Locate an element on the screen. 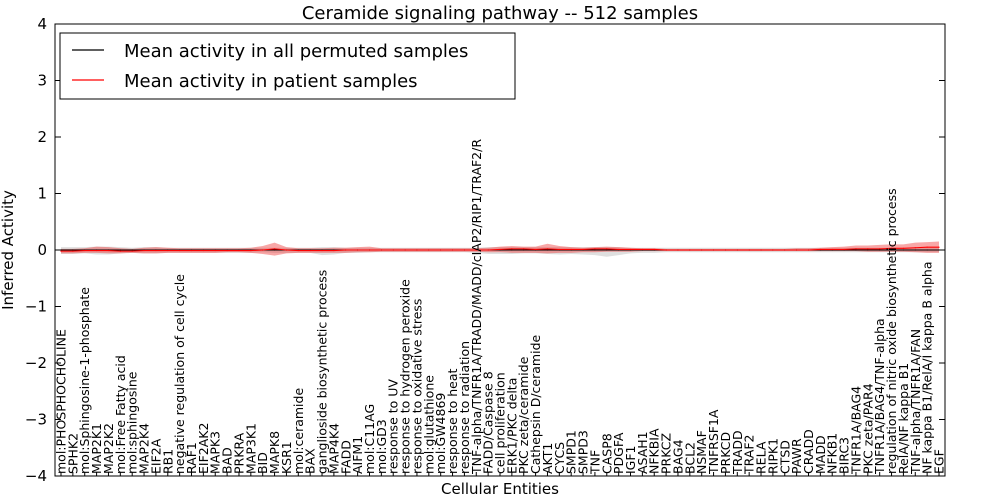 This screenshot has height=504, width=1000. legend-box is located at coordinates (287, 66).